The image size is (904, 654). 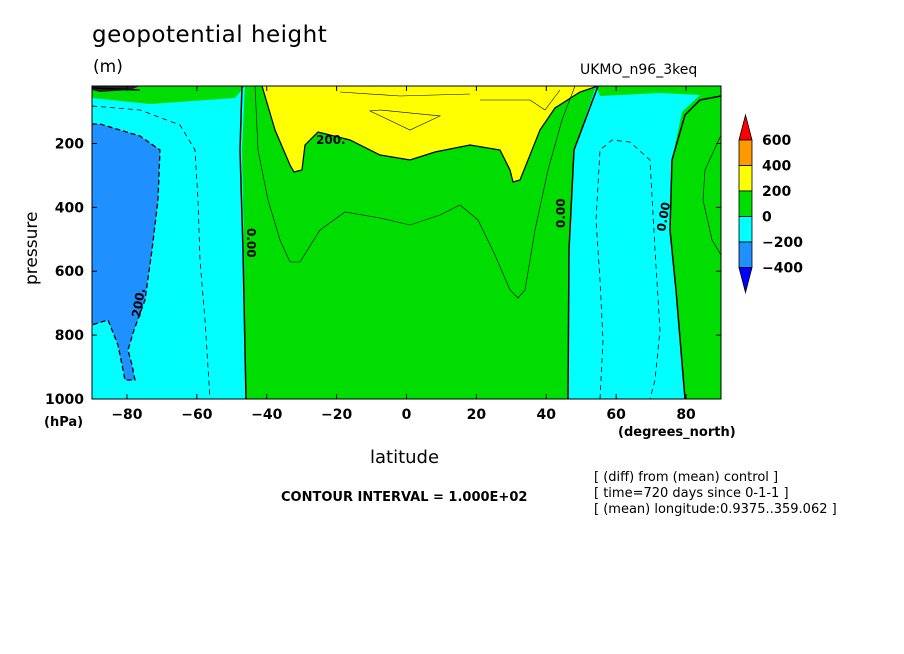 What do you see at coordinates (770, 204) in the screenshot?
I see `colorbar: 600 400 200 0 −200 −400` at bounding box center [770, 204].